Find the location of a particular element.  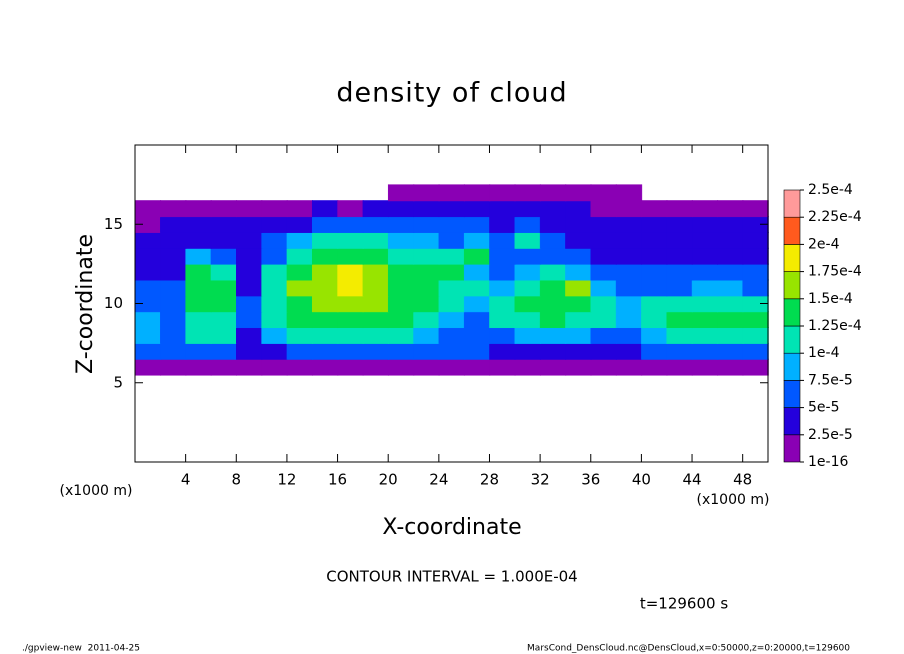

contour-interval: CONTOUR INTERVAL = 1.000E-04 is located at coordinates (451, 577).